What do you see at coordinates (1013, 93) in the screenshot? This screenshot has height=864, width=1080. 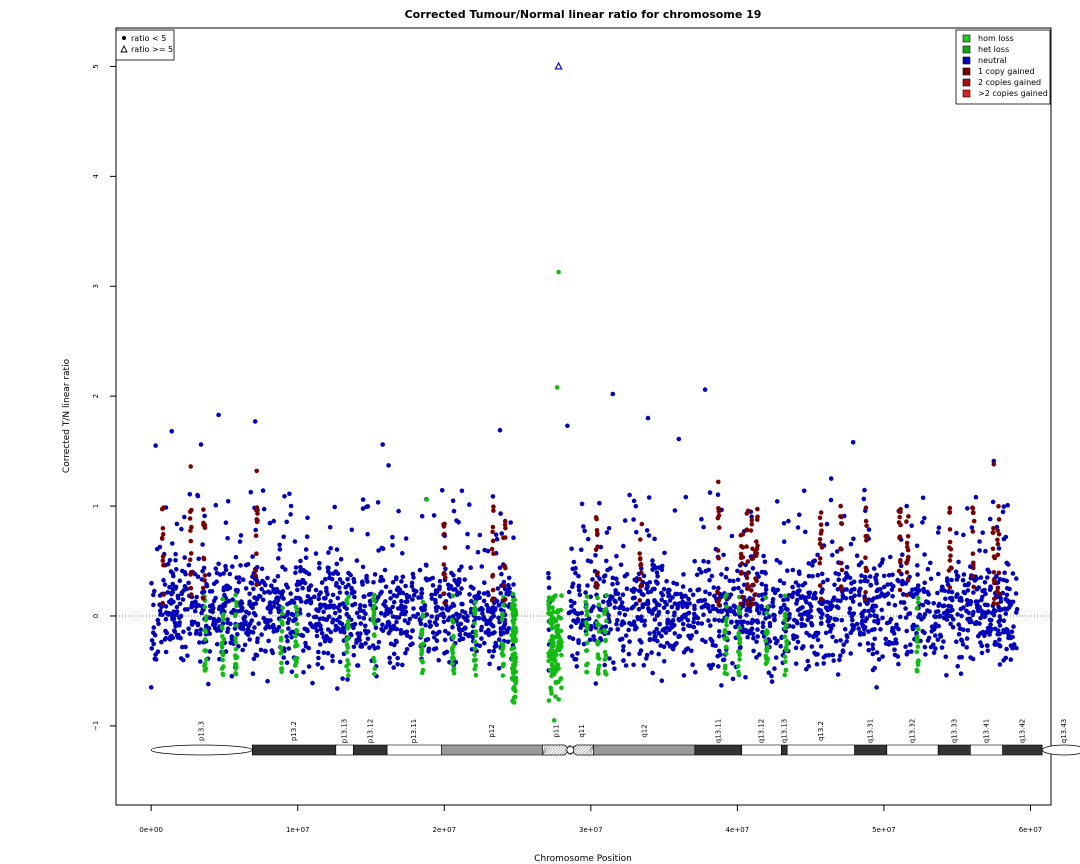 I see `color-legend-label: >2 copies gained` at bounding box center [1013, 93].